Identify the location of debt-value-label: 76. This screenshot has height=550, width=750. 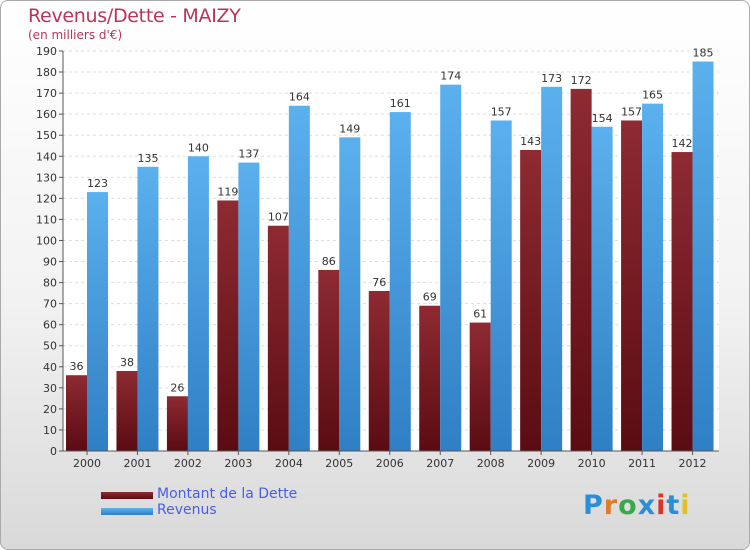
(379, 282).